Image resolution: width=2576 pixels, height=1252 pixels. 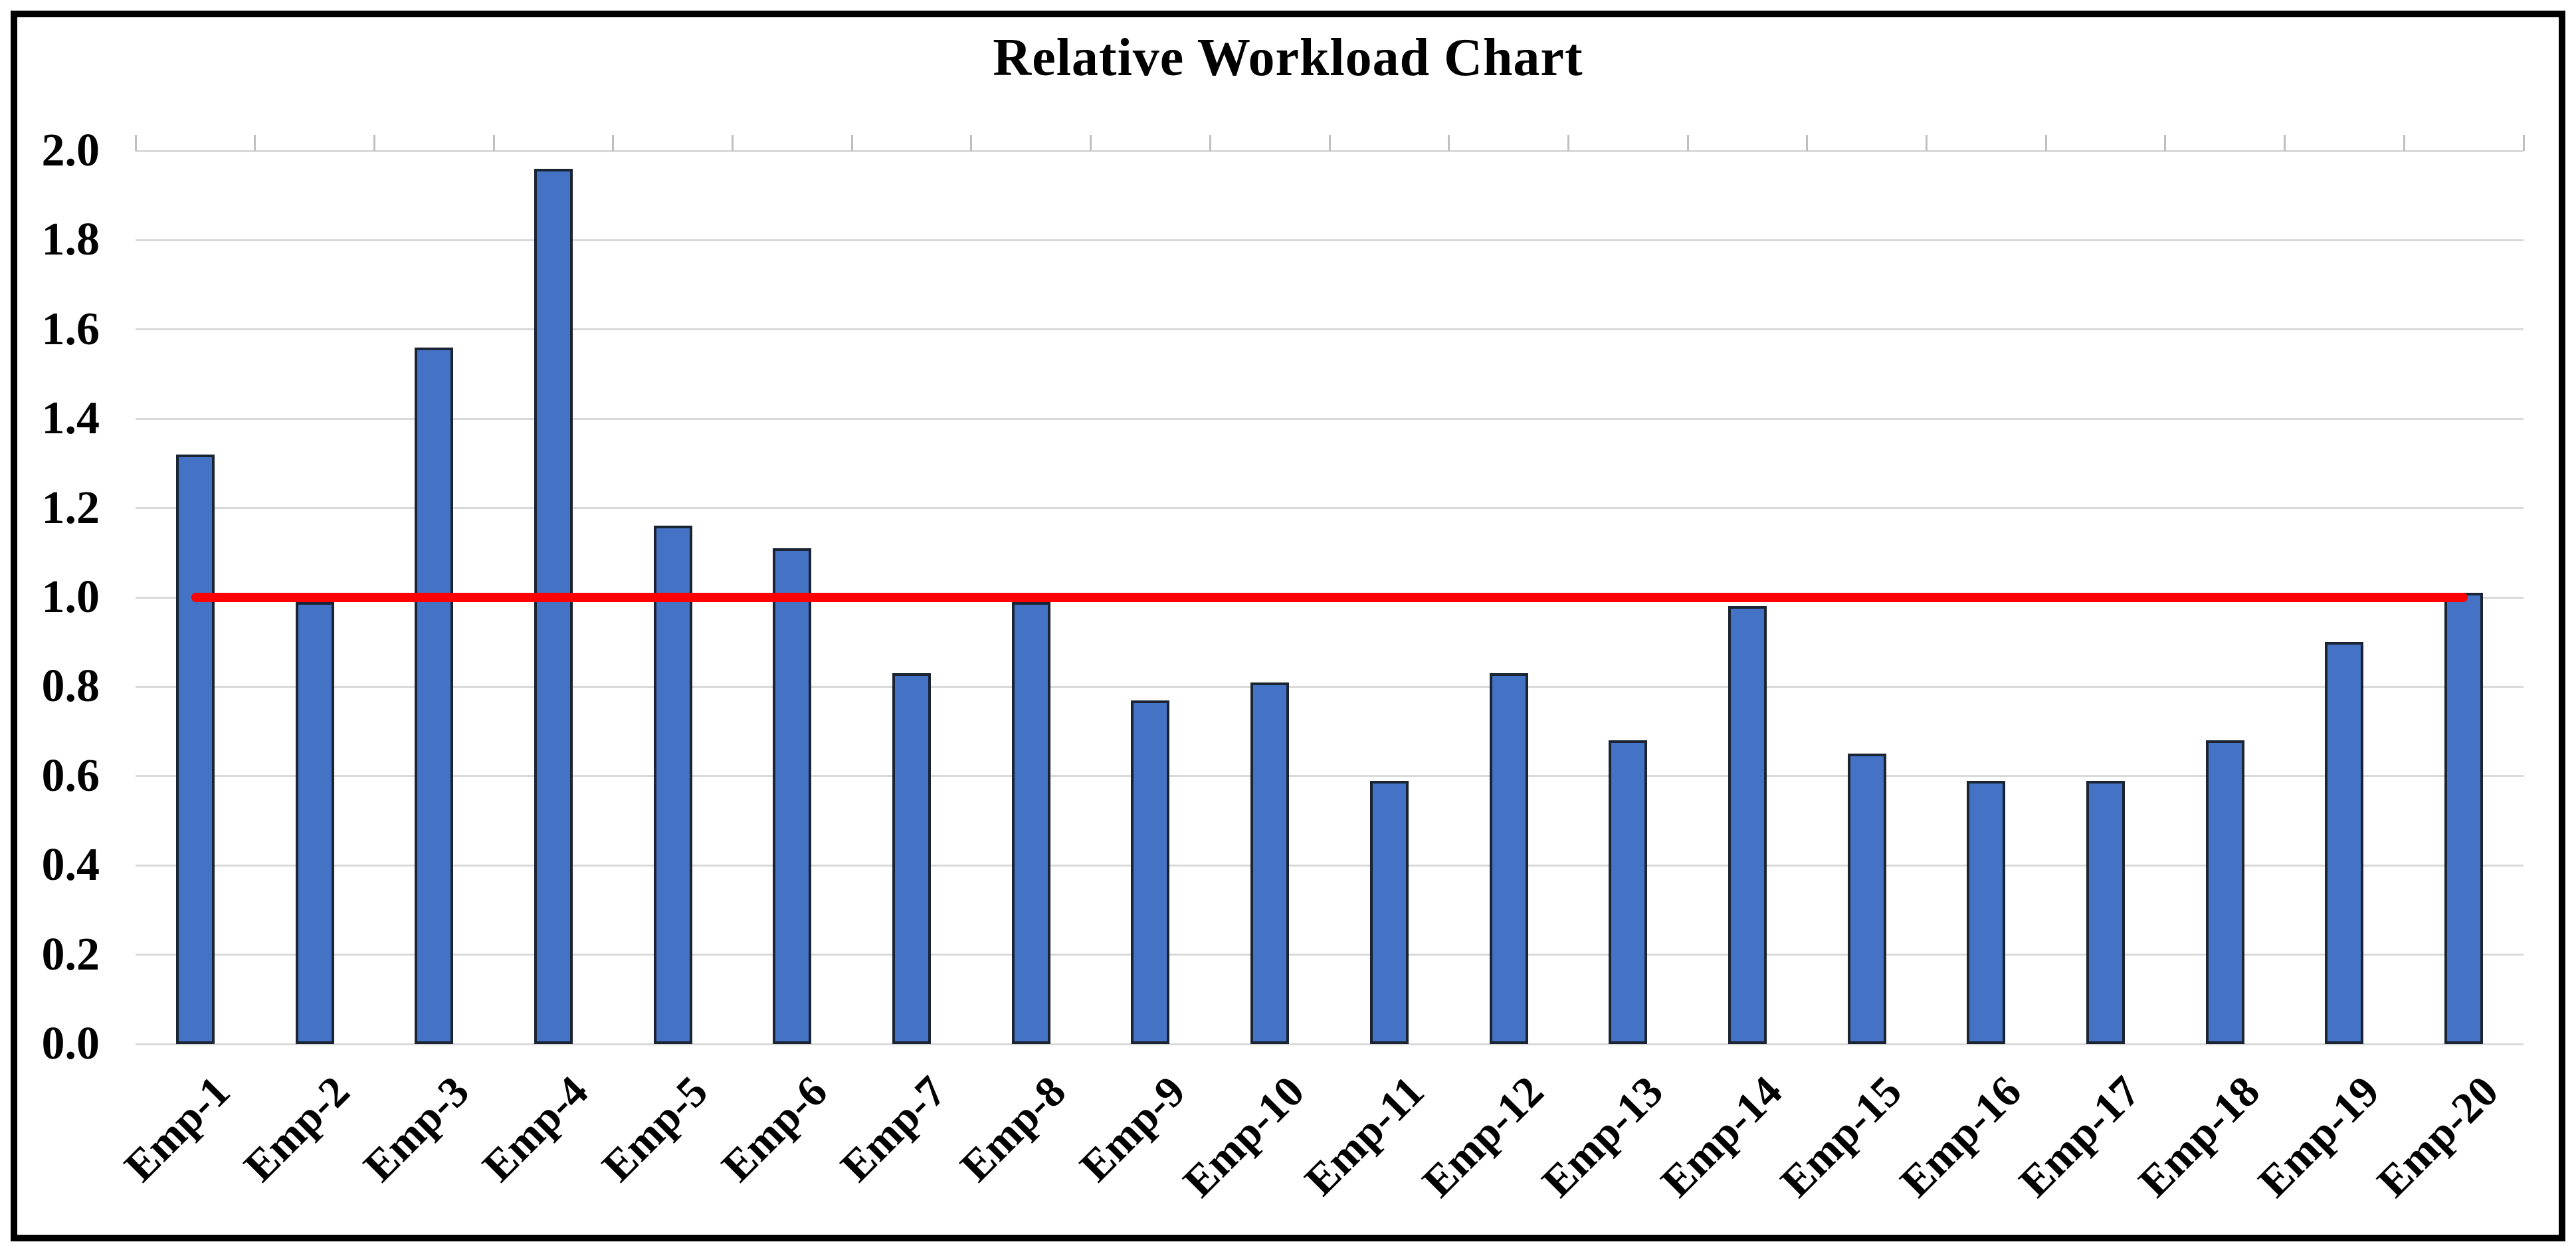 I want to click on y-axis-label-0.6: 0.6, so click(x=71, y=775).